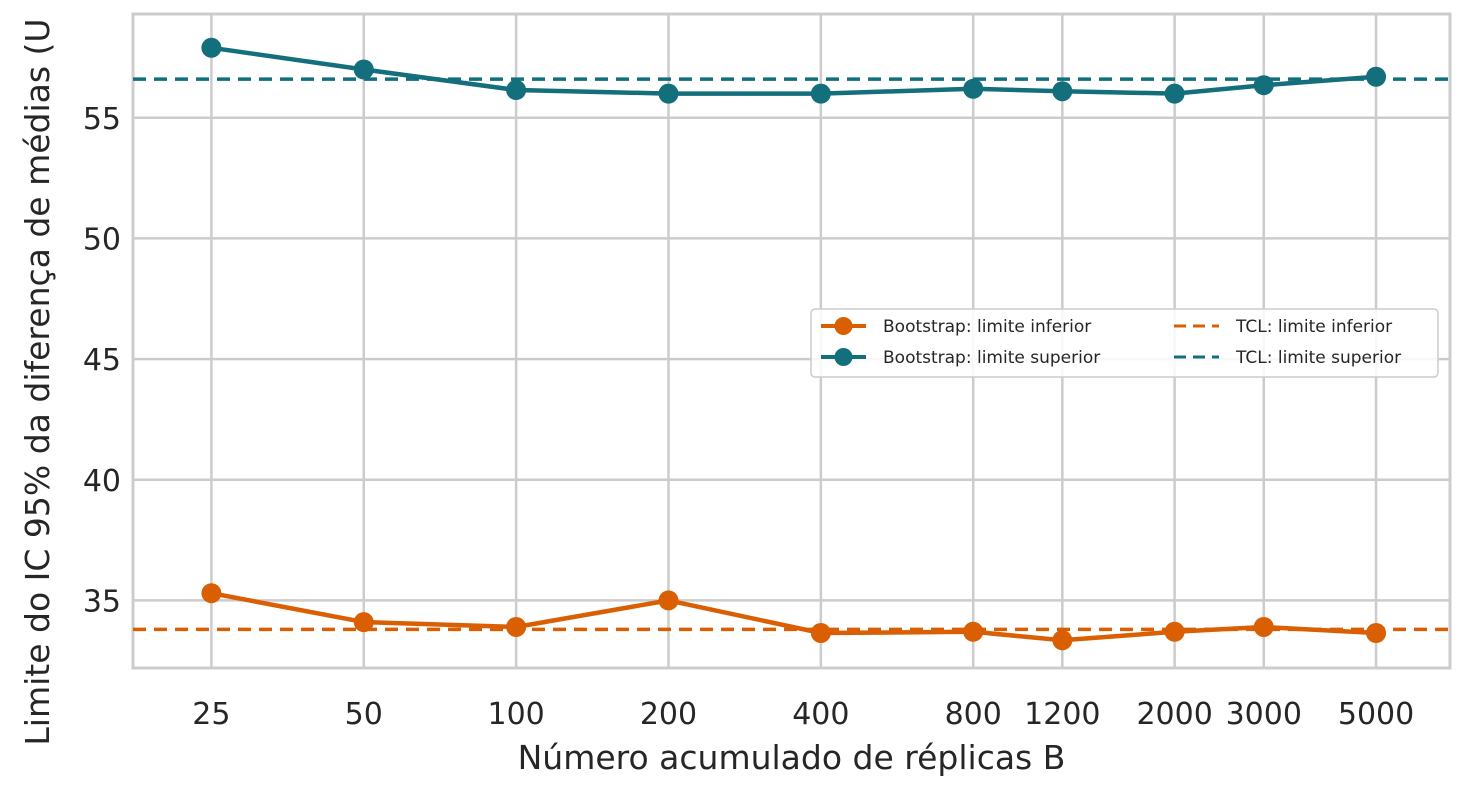 The image size is (1465, 793). I want to click on x-tick-label: 50, so click(364, 714).